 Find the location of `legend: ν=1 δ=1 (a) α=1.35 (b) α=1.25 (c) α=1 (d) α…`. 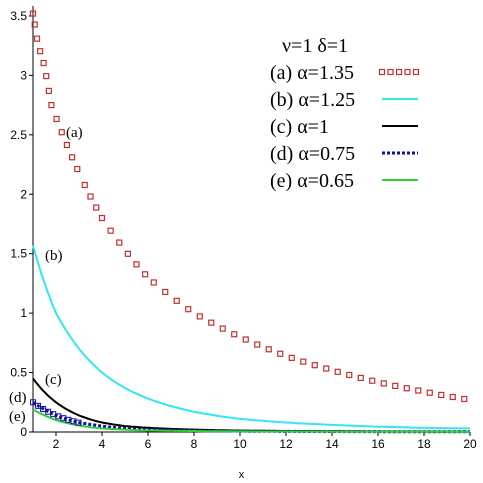

legend: ν=1 δ=1 (a) α=1.35 (b) α=1.25 (c) α=1 (d) α… is located at coordinates (345, 113).